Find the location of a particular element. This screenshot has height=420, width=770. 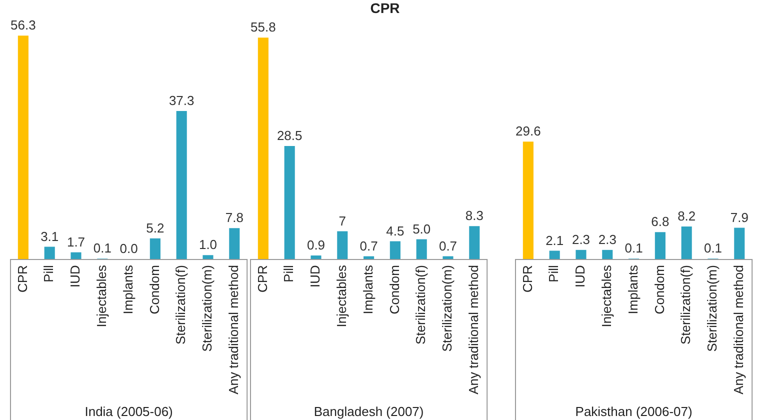

data-label: 6.8 is located at coordinates (660, 222).